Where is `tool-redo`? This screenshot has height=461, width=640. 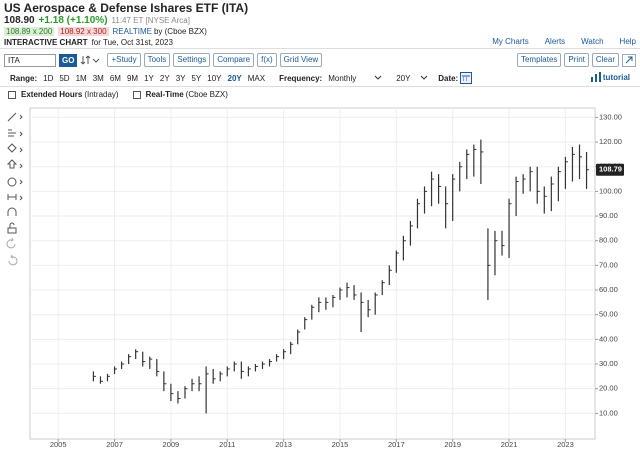
tool-redo is located at coordinates (13, 260).